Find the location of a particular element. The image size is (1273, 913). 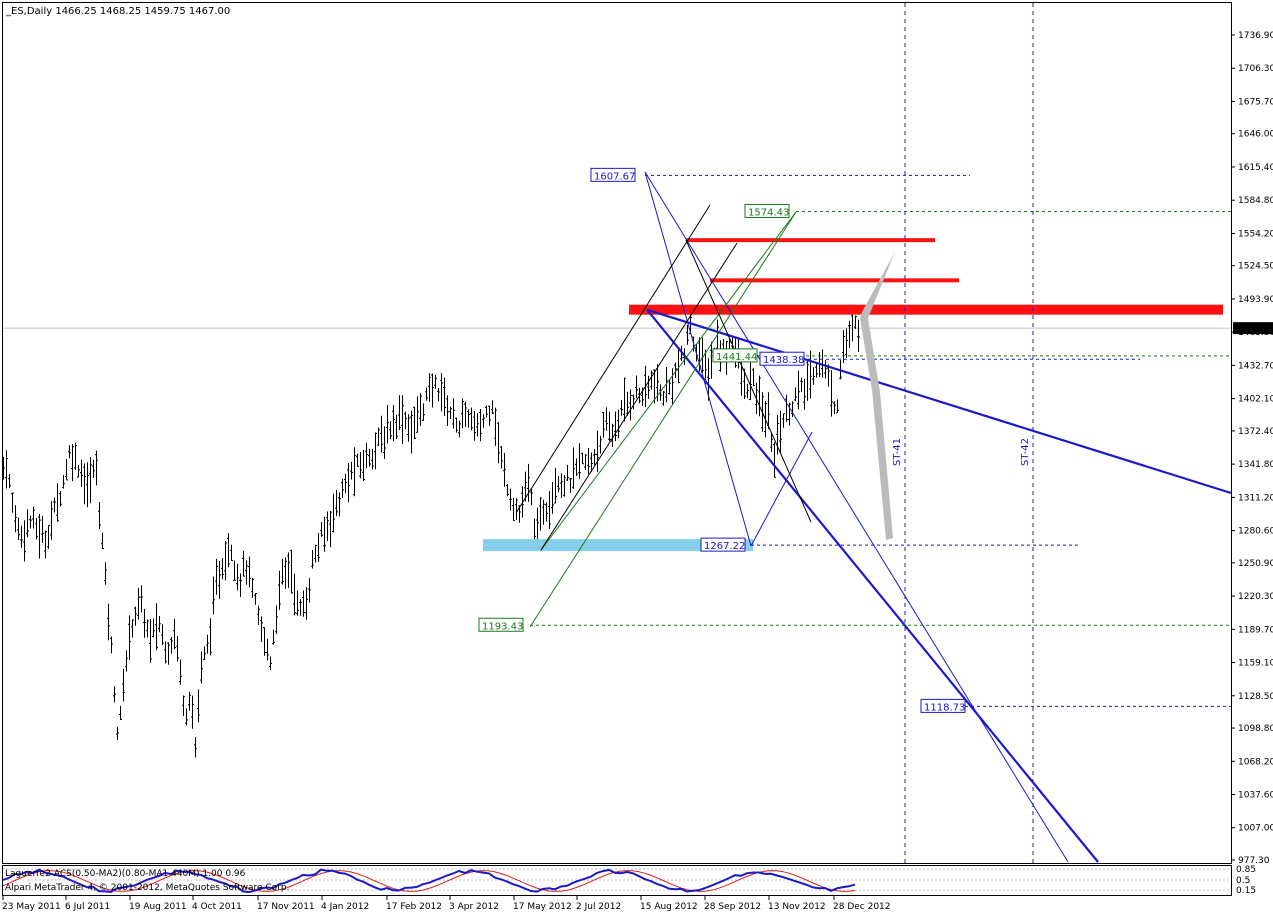

x-tick-label: 28 Sep 2012 is located at coordinates (732, 907).